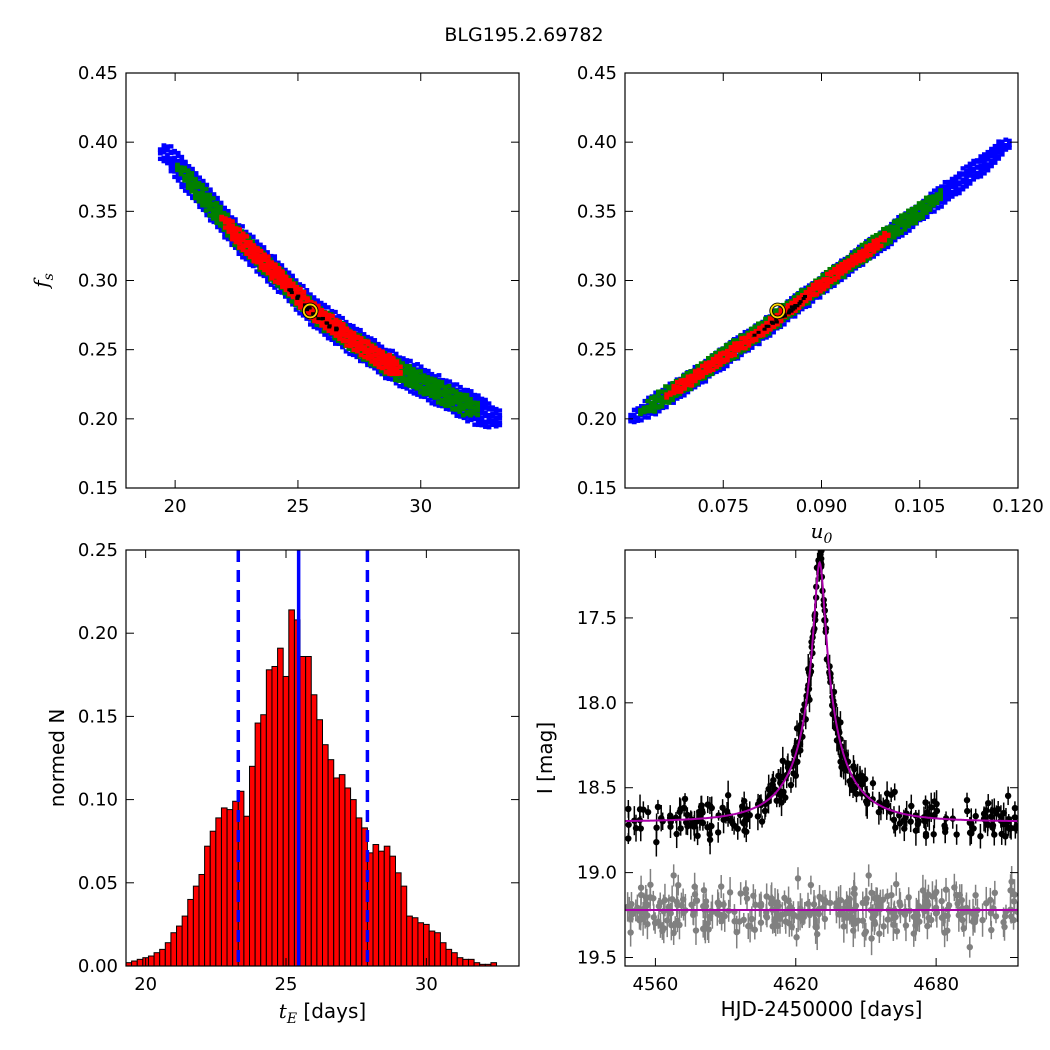 This screenshot has height=1050, width=1050. What do you see at coordinates (43, 281) in the screenshot?
I see `y-axis-label: fs` at bounding box center [43, 281].